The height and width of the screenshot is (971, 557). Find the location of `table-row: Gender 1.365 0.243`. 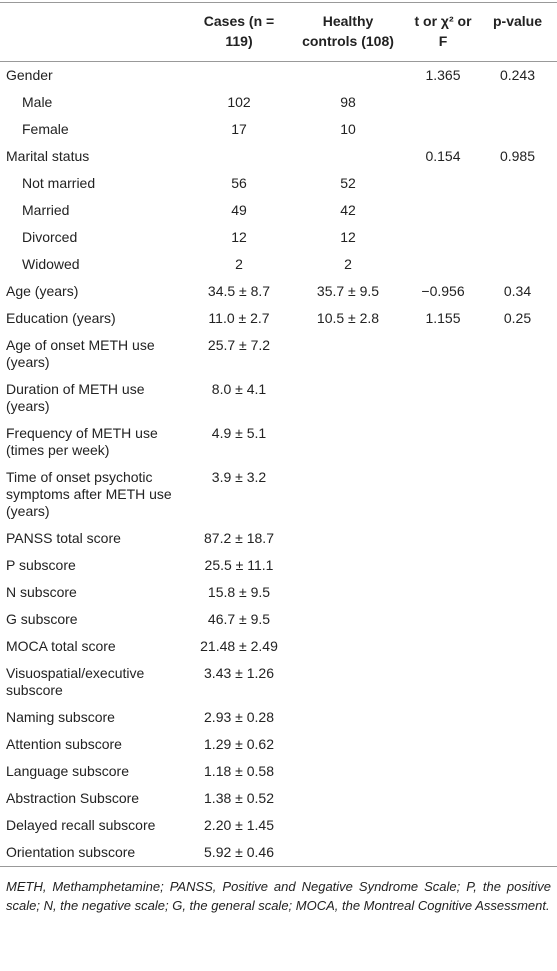

table-row: Gender 1.365 0.243 is located at coordinates (278, 76).